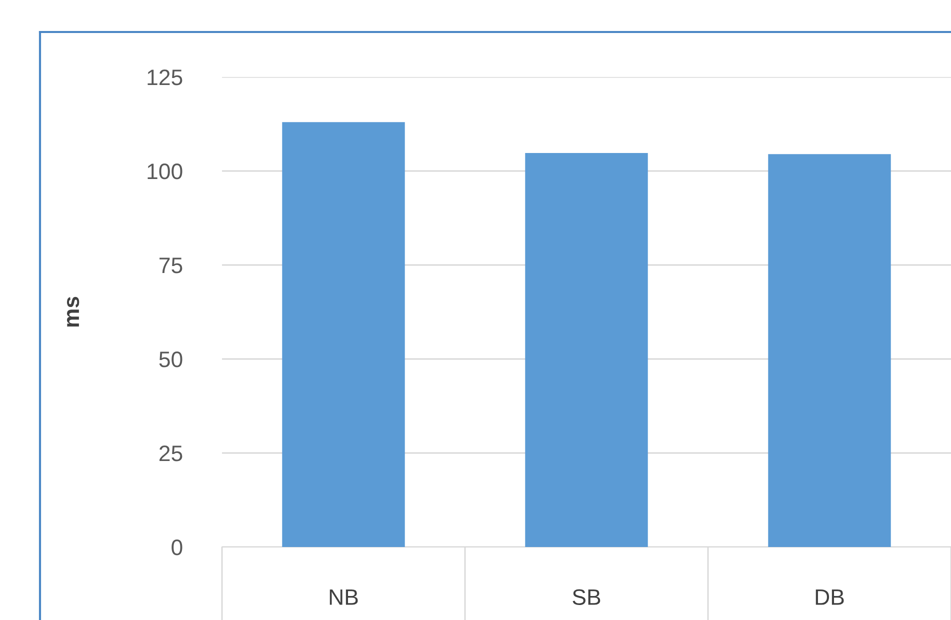 The width and height of the screenshot is (951, 620). Describe the element at coordinates (171, 454) in the screenshot. I see `y-tick-label: 25` at that location.